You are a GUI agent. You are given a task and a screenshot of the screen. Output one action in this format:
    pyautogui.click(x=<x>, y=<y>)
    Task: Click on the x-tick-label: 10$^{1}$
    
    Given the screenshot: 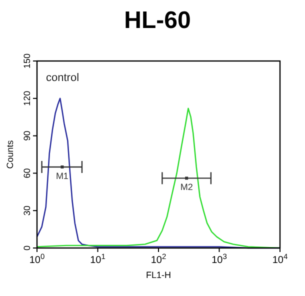 What is the action you would take?
    pyautogui.click(x=98, y=259)
    